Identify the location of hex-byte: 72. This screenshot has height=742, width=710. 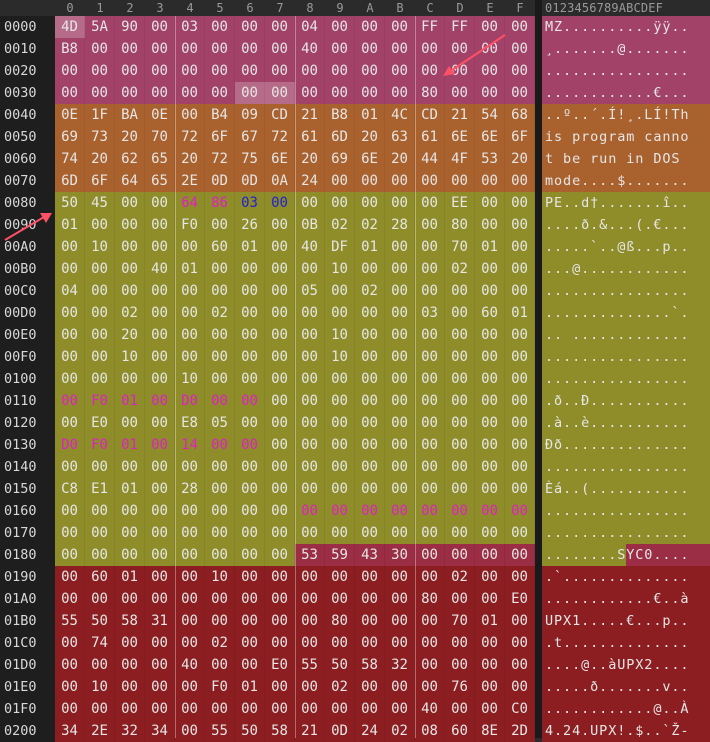
(280, 137).